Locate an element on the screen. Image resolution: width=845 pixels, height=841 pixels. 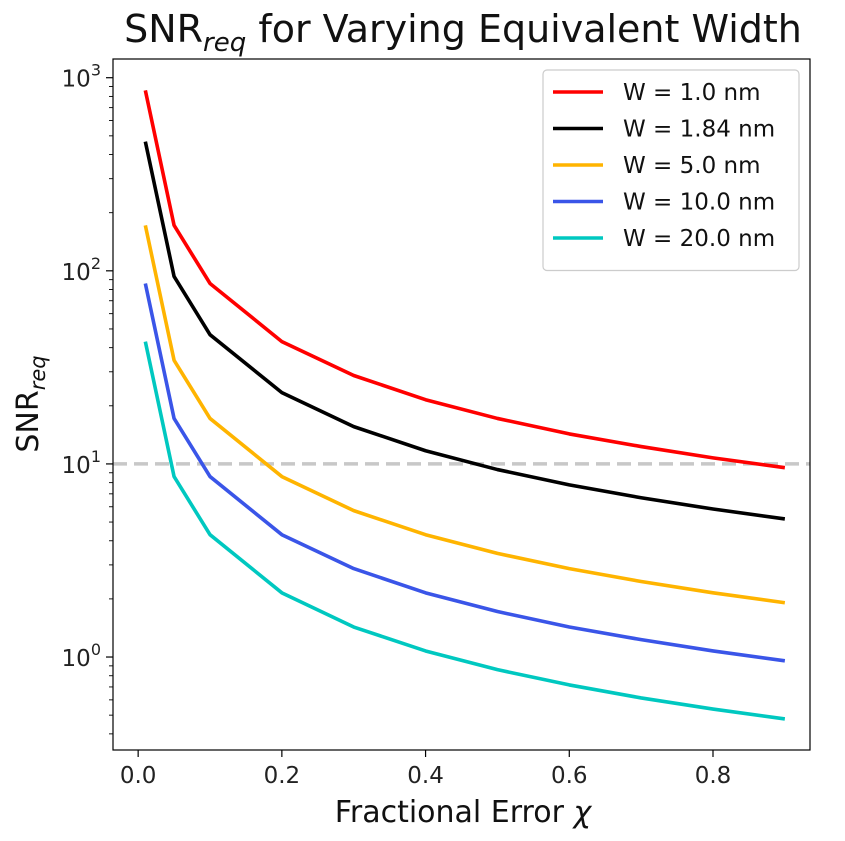
x-axis-title: Fractional Error χ is located at coordinates (464, 812).